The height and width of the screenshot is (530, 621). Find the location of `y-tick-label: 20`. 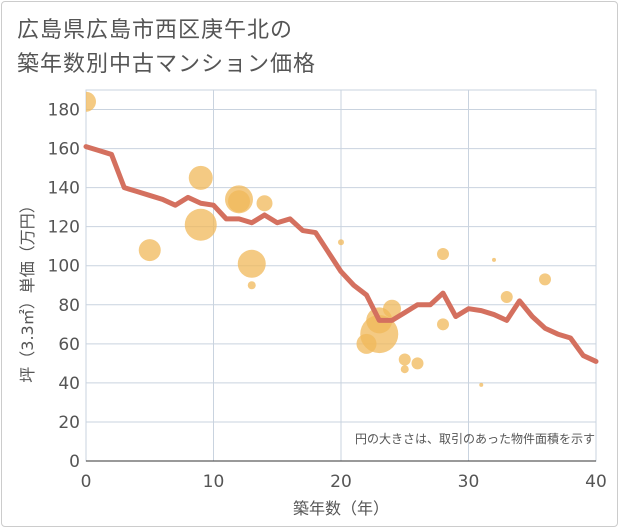

y-tick-label: 20 is located at coordinates (69, 423).